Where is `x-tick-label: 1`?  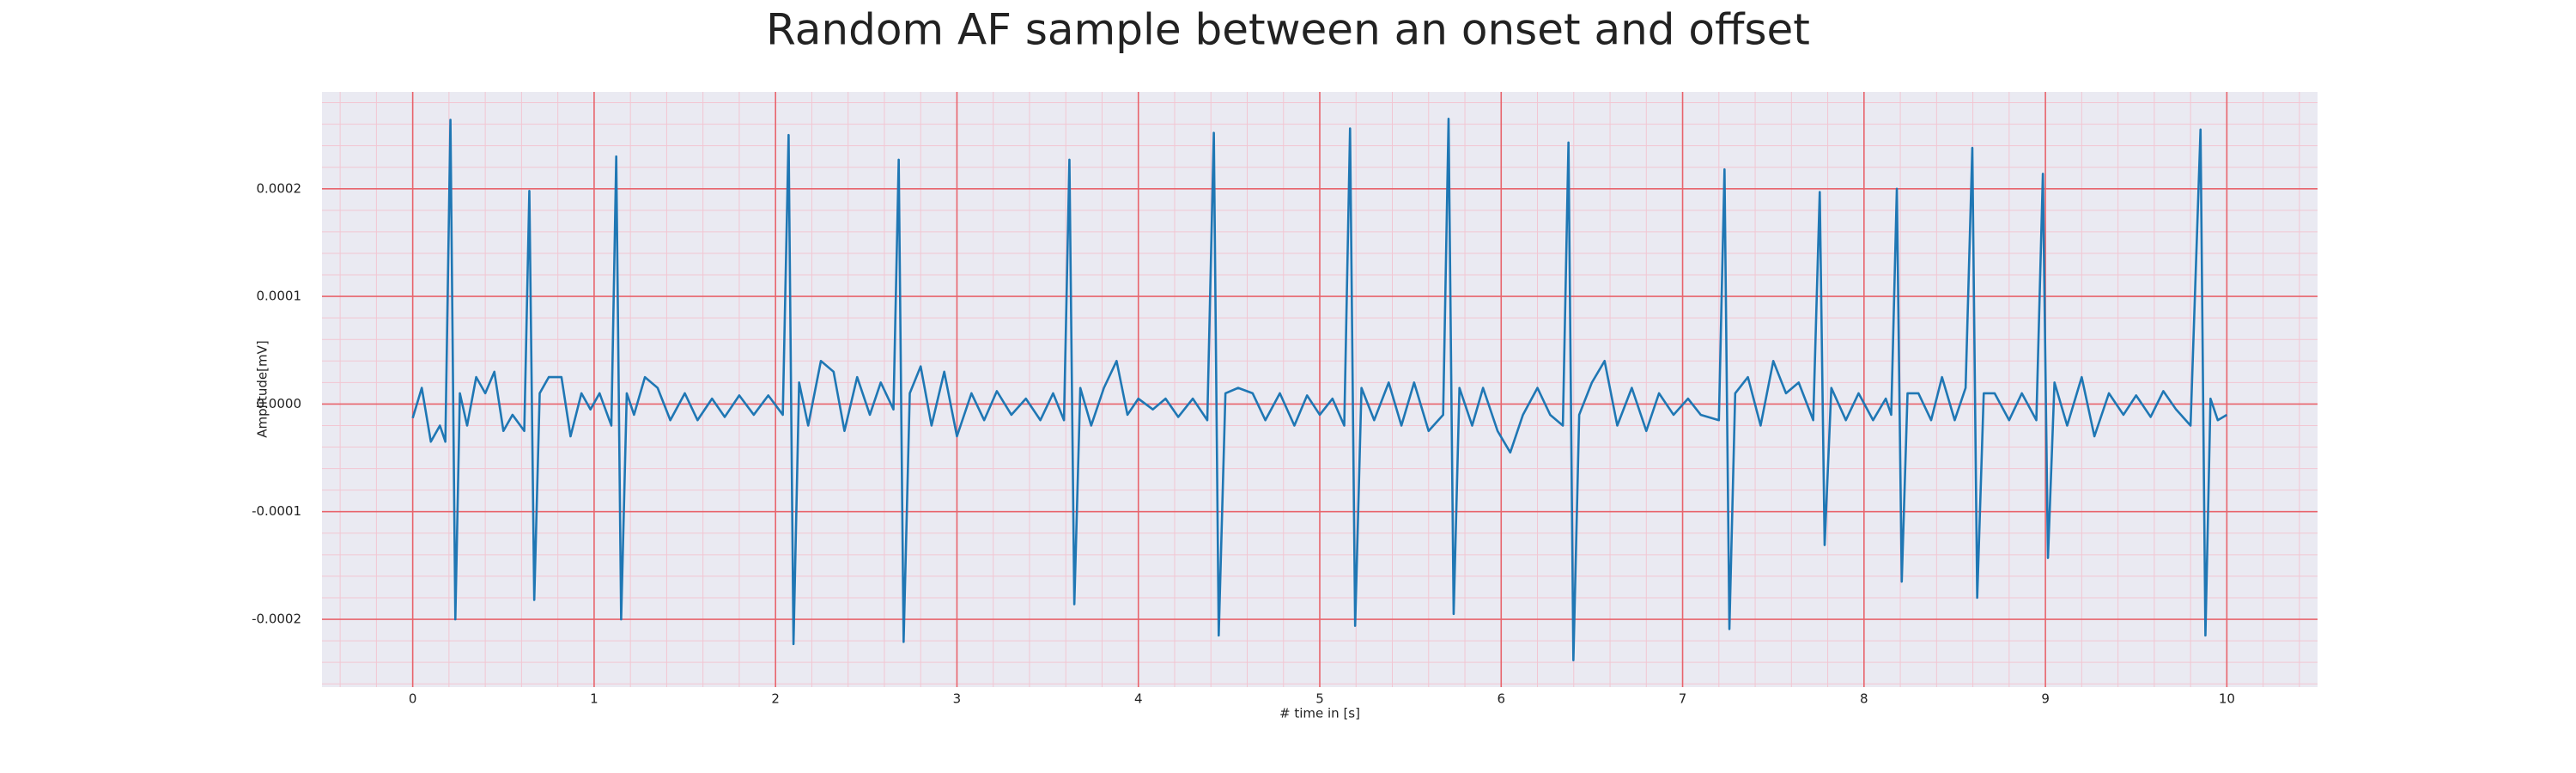
x-tick-label: 1 is located at coordinates (594, 699).